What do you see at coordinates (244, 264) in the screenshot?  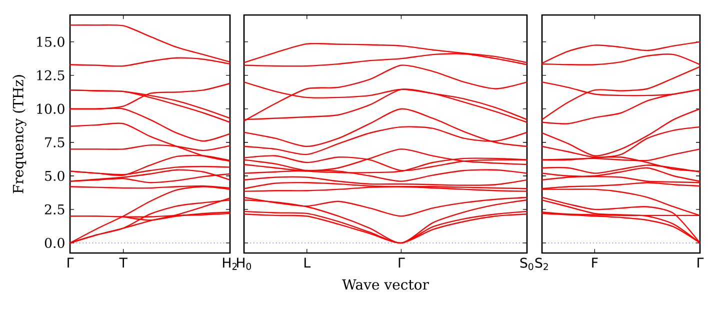 I see `x-tick-label: H$_{0}$` at bounding box center [244, 264].